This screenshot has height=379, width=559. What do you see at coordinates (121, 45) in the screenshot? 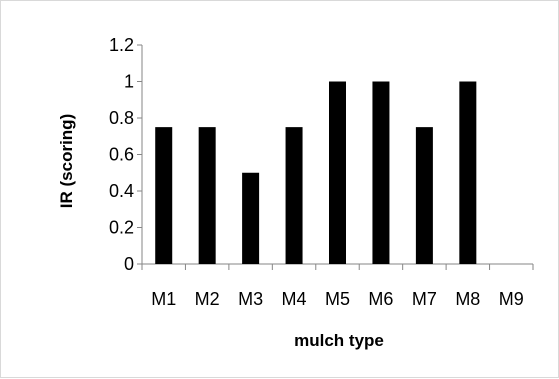
I see `y-tick-label: 1.2` at bounding box center [121, 45].